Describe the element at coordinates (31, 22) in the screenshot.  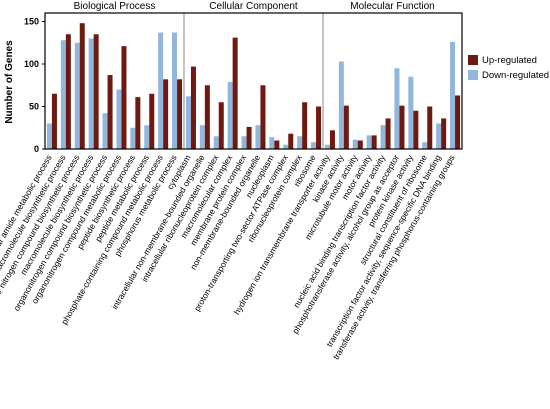
I see `y-tick-label: 150` at that location.